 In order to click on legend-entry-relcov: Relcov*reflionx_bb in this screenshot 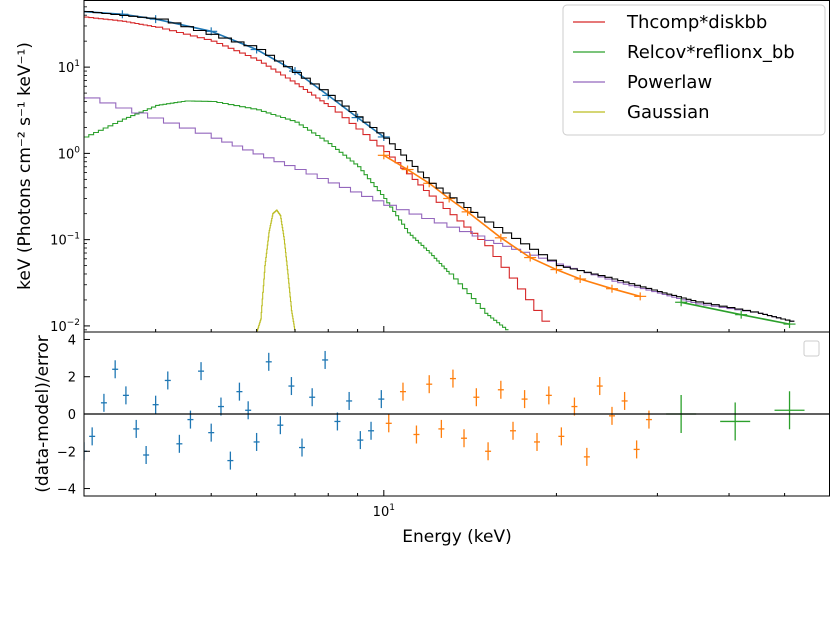, I will do `click(684, 52)`.